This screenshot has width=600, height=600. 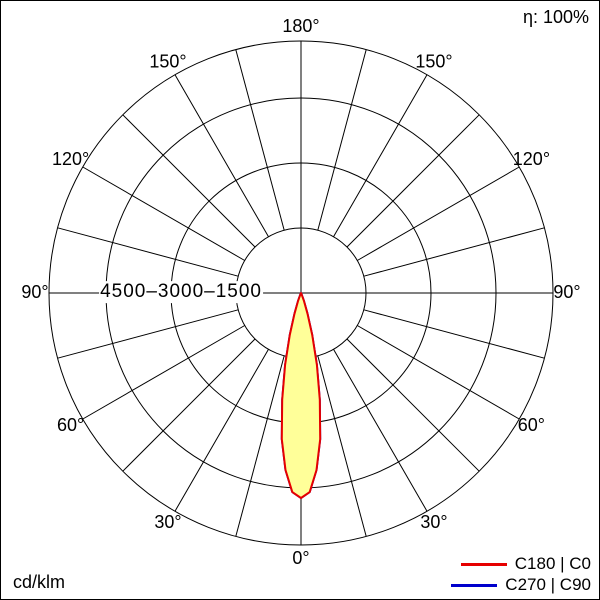 I want to click on radial-axis-labels: 4500–3000–1500, so click(x=181, y=292).